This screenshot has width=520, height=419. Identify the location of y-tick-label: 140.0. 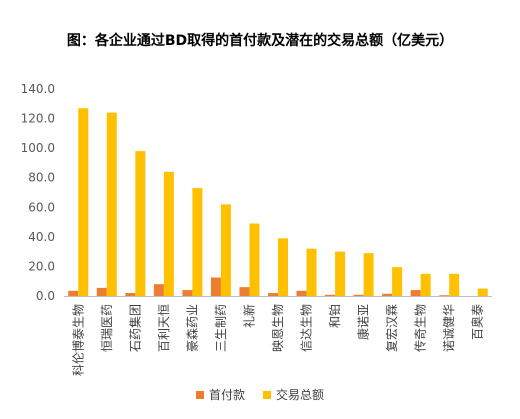
(38, 89).